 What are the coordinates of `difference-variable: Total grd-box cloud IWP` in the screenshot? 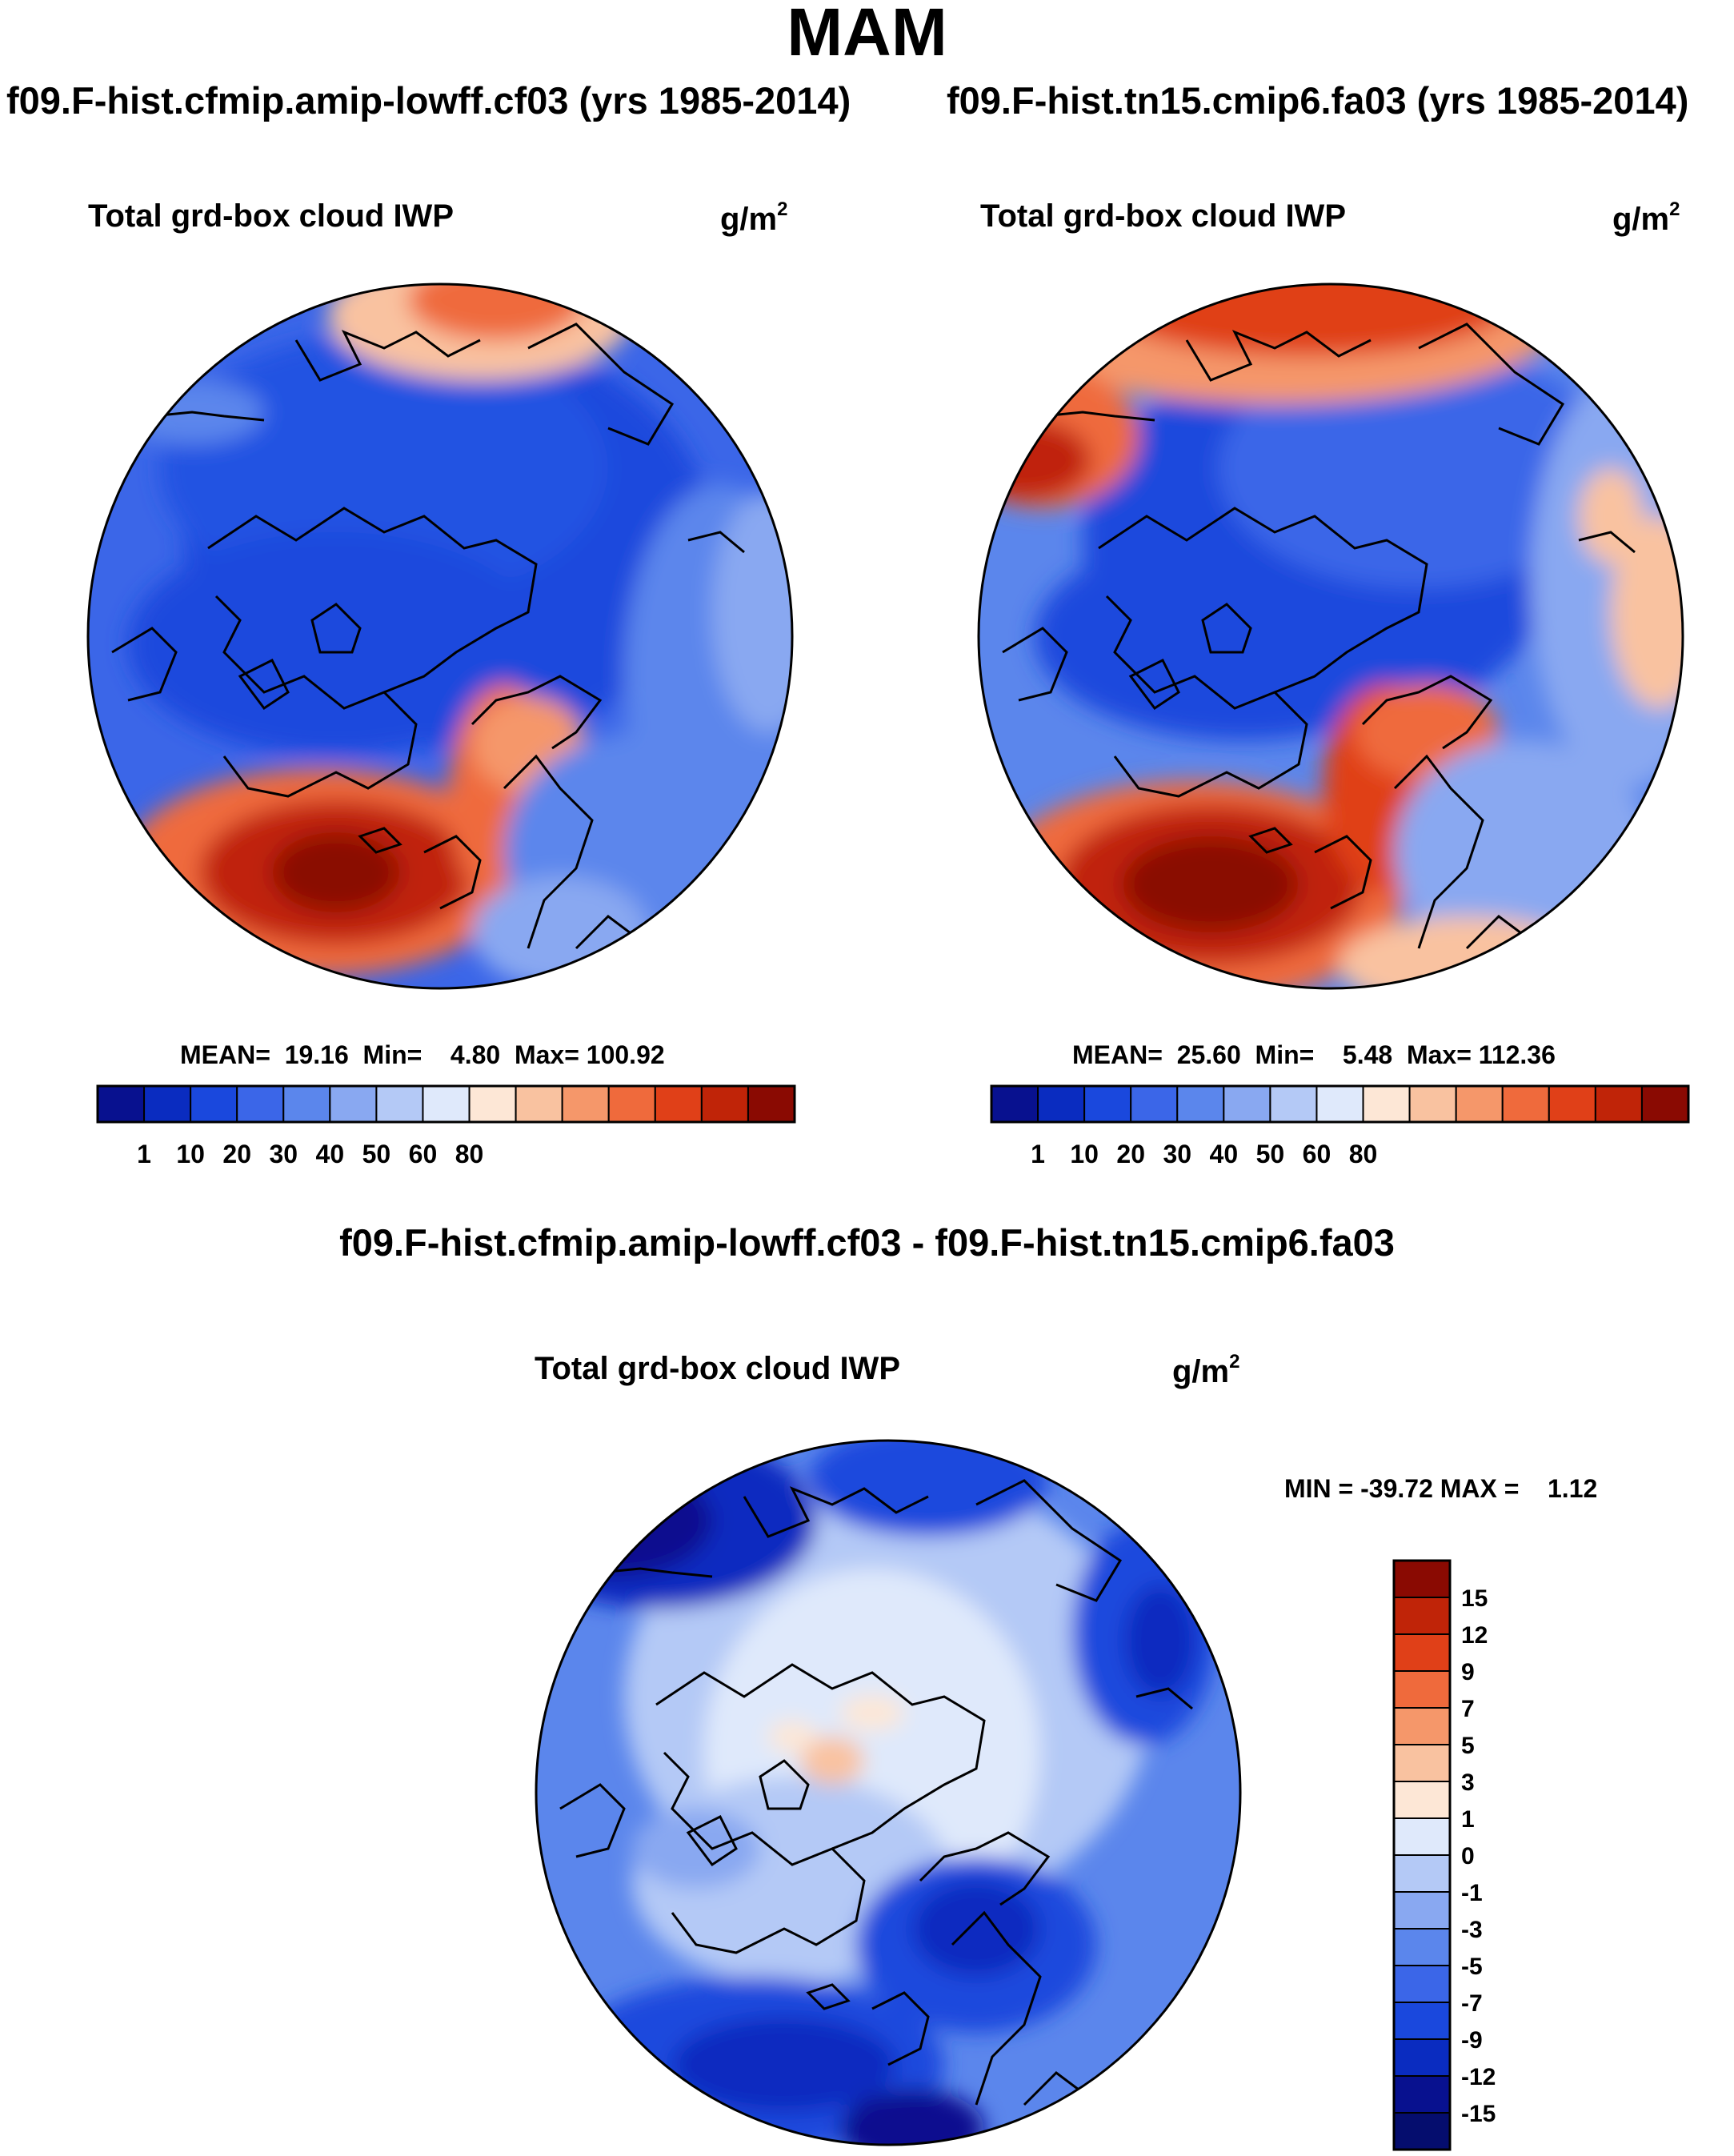 It's located at (717, 1368).